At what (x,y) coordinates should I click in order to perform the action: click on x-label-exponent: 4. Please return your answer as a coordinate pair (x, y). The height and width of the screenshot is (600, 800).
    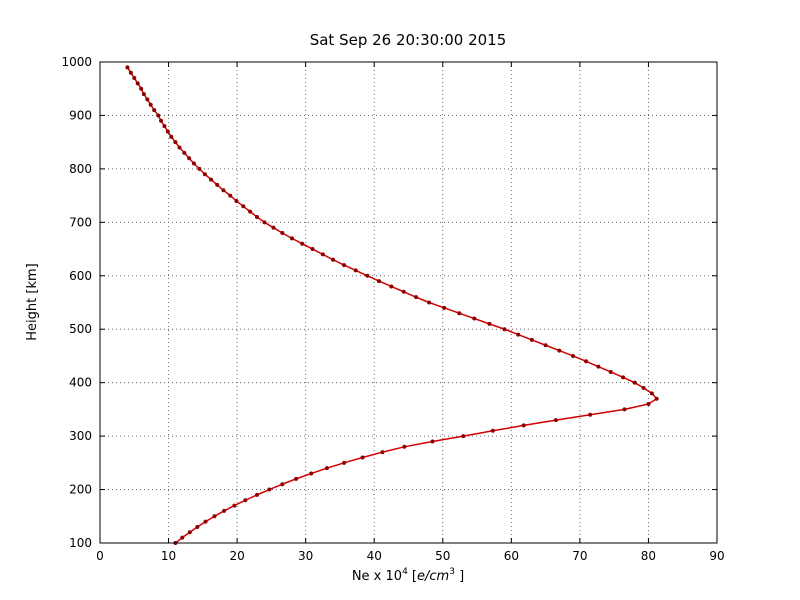
    Looking at the image, I should click on (405, 572).